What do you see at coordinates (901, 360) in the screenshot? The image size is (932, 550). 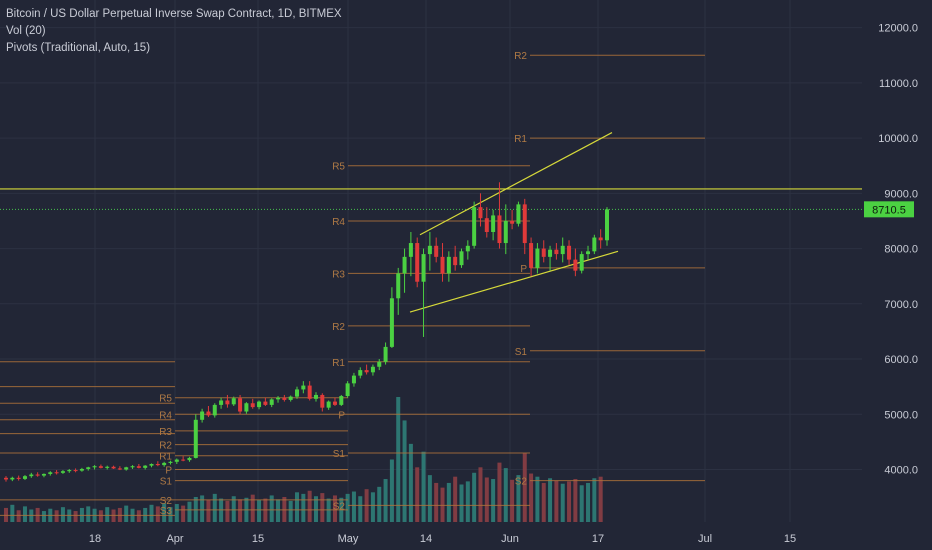 I see `y-axis-tick-label: 6000.0` at bounding box center [901, 360].